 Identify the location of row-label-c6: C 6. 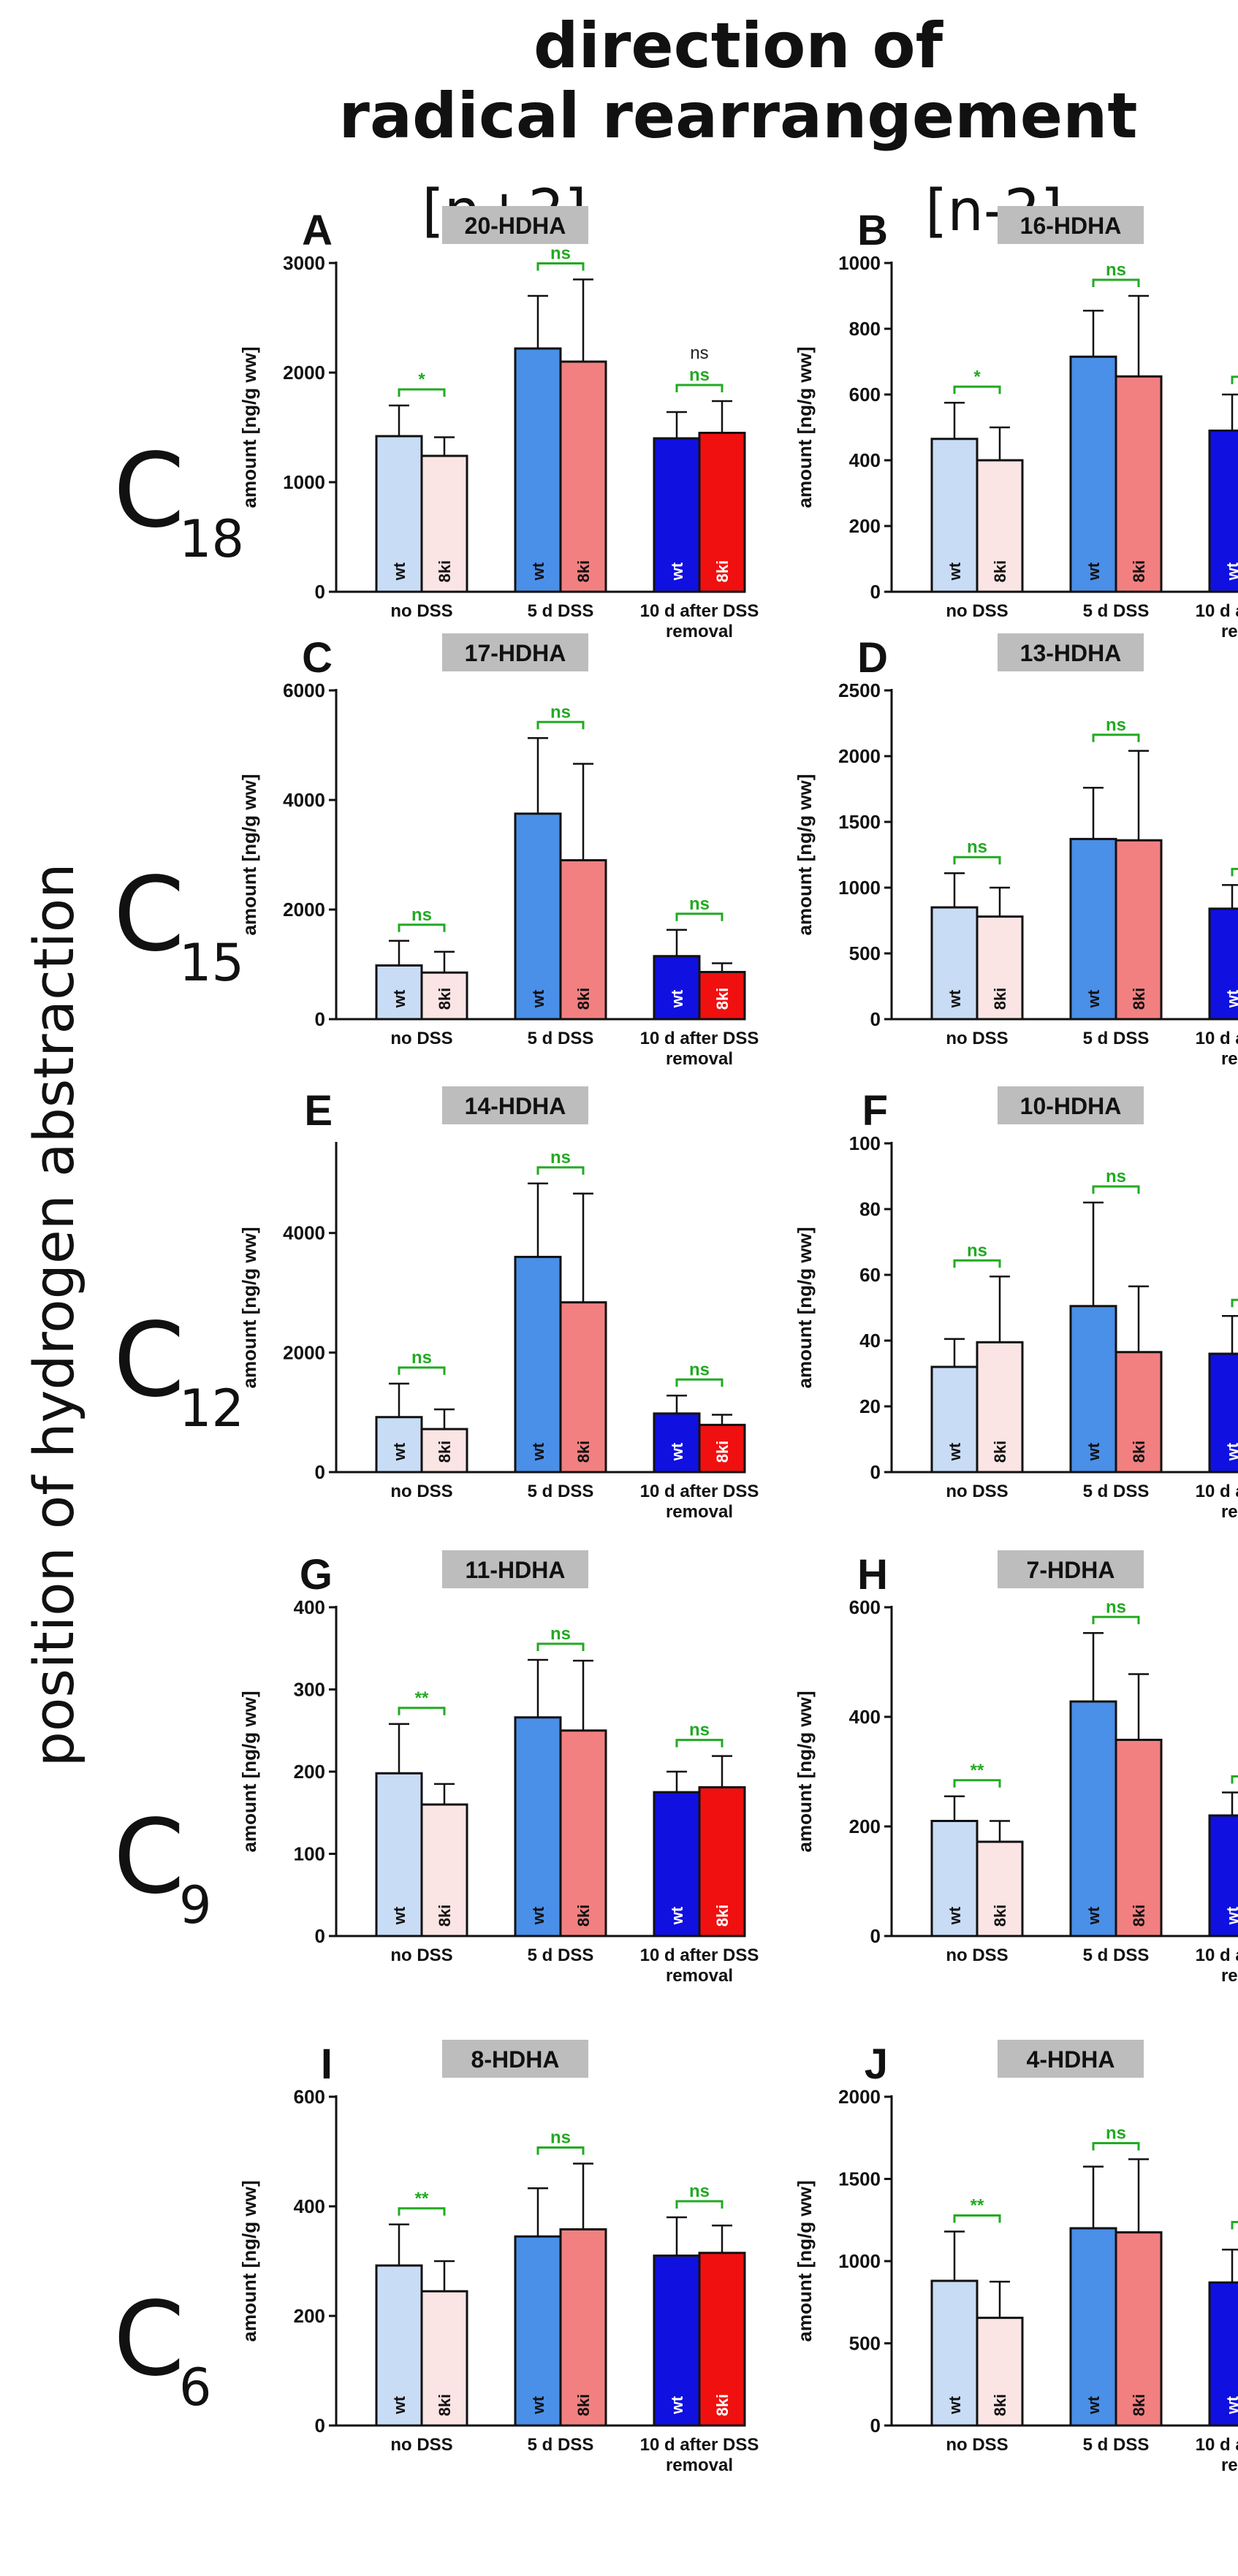
(162, 2348).